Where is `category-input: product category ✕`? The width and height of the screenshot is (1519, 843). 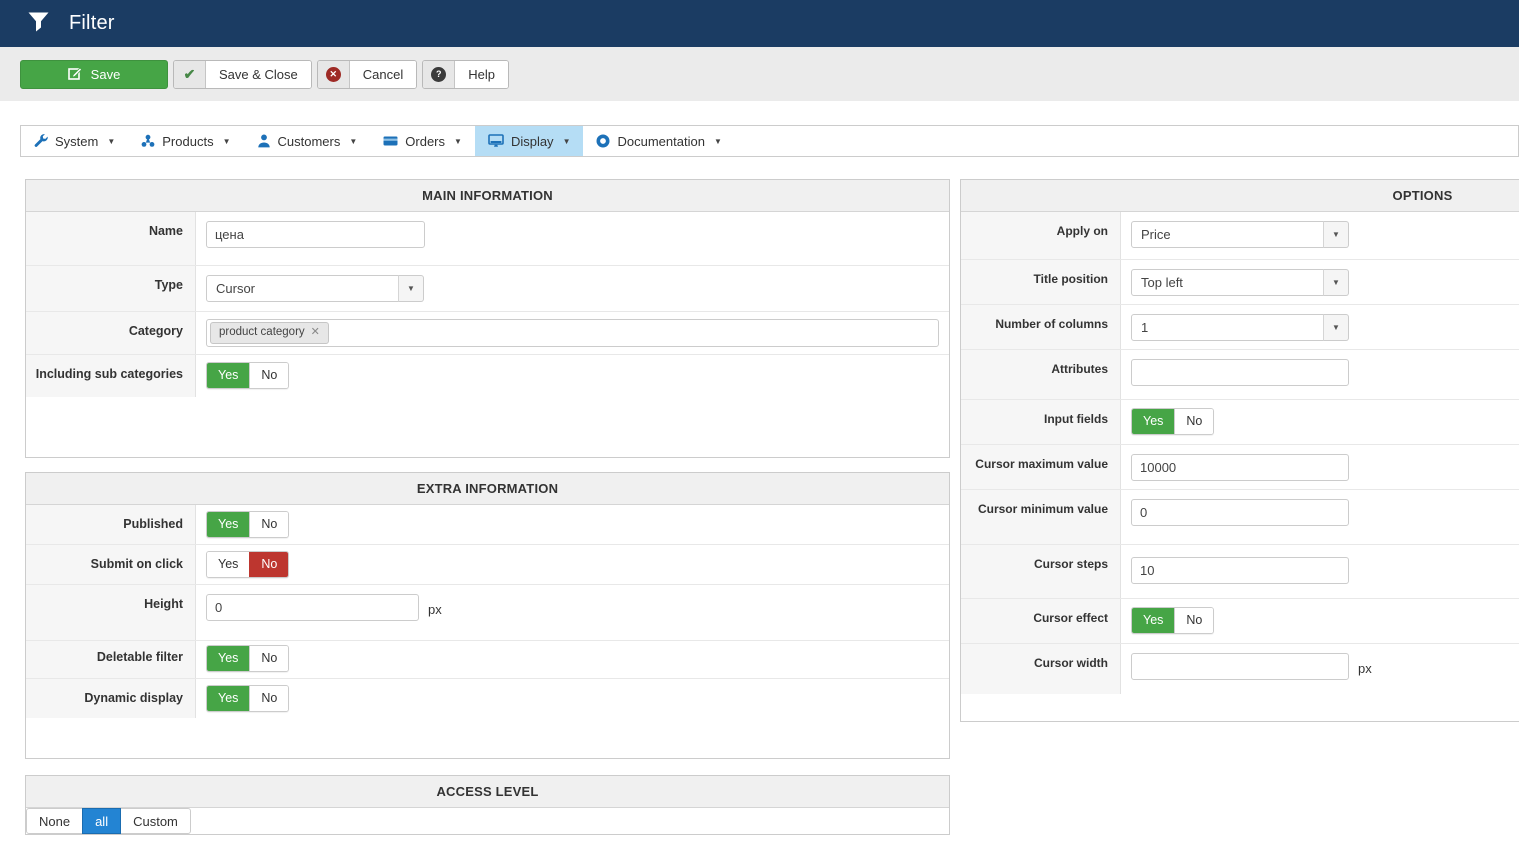 category-input: product category ✕ is located at coordinates (572, 333).